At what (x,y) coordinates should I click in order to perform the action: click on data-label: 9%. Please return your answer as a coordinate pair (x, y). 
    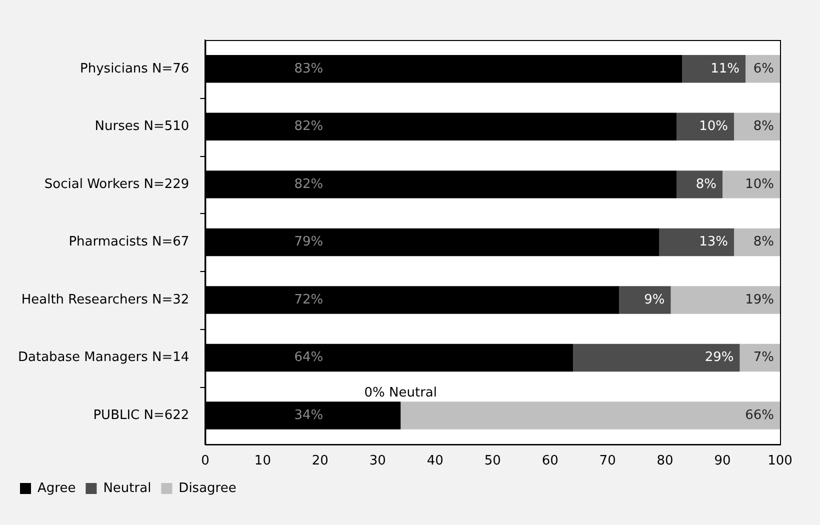
    Looking at the image, I should click on (654, 300).